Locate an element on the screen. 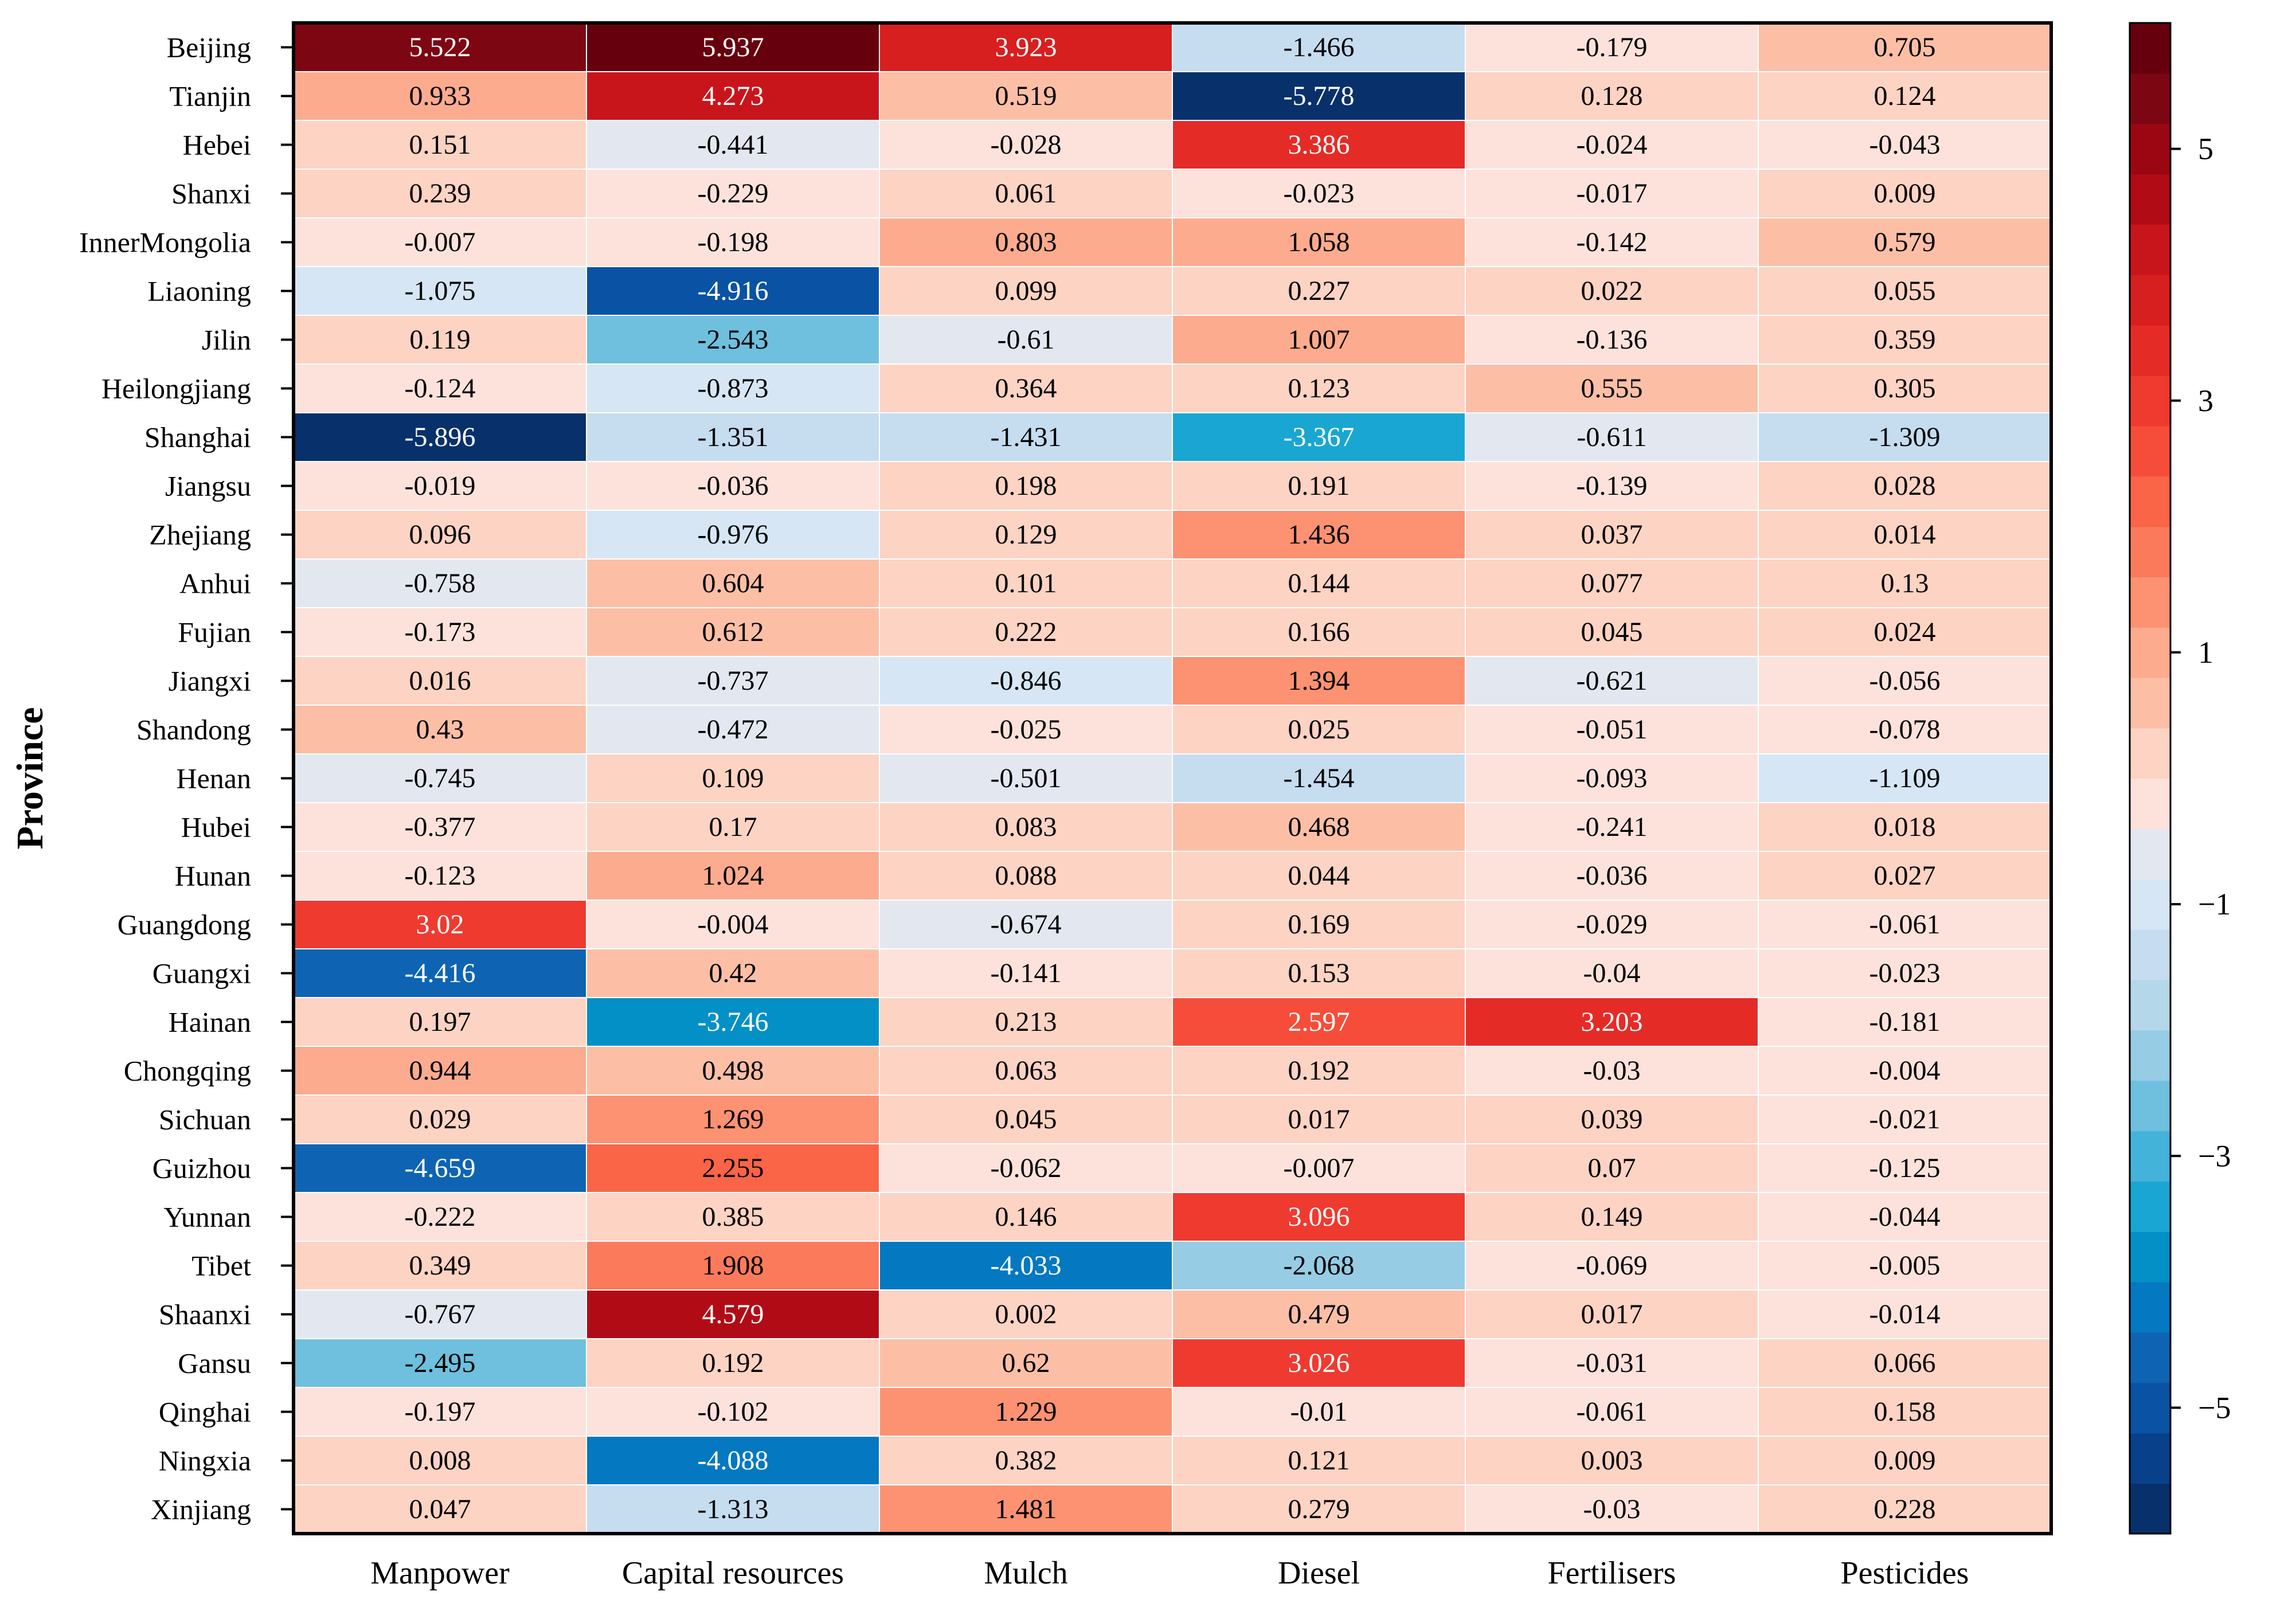  cell-value-label: 0.479 is located at coordinates (1319, 1315).